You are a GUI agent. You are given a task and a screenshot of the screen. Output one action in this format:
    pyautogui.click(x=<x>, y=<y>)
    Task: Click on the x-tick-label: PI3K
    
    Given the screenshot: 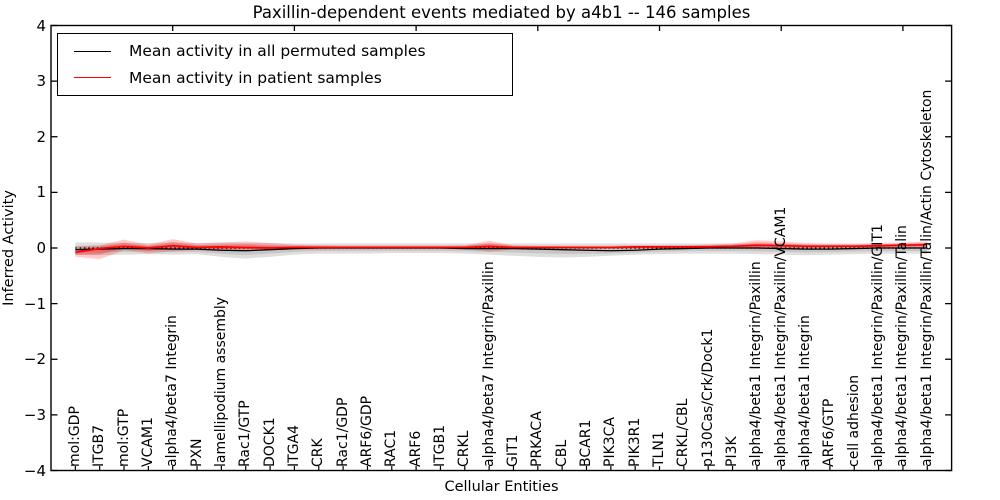 What is the action you would take?
    pyautogui.click(x=732, y=451)
    